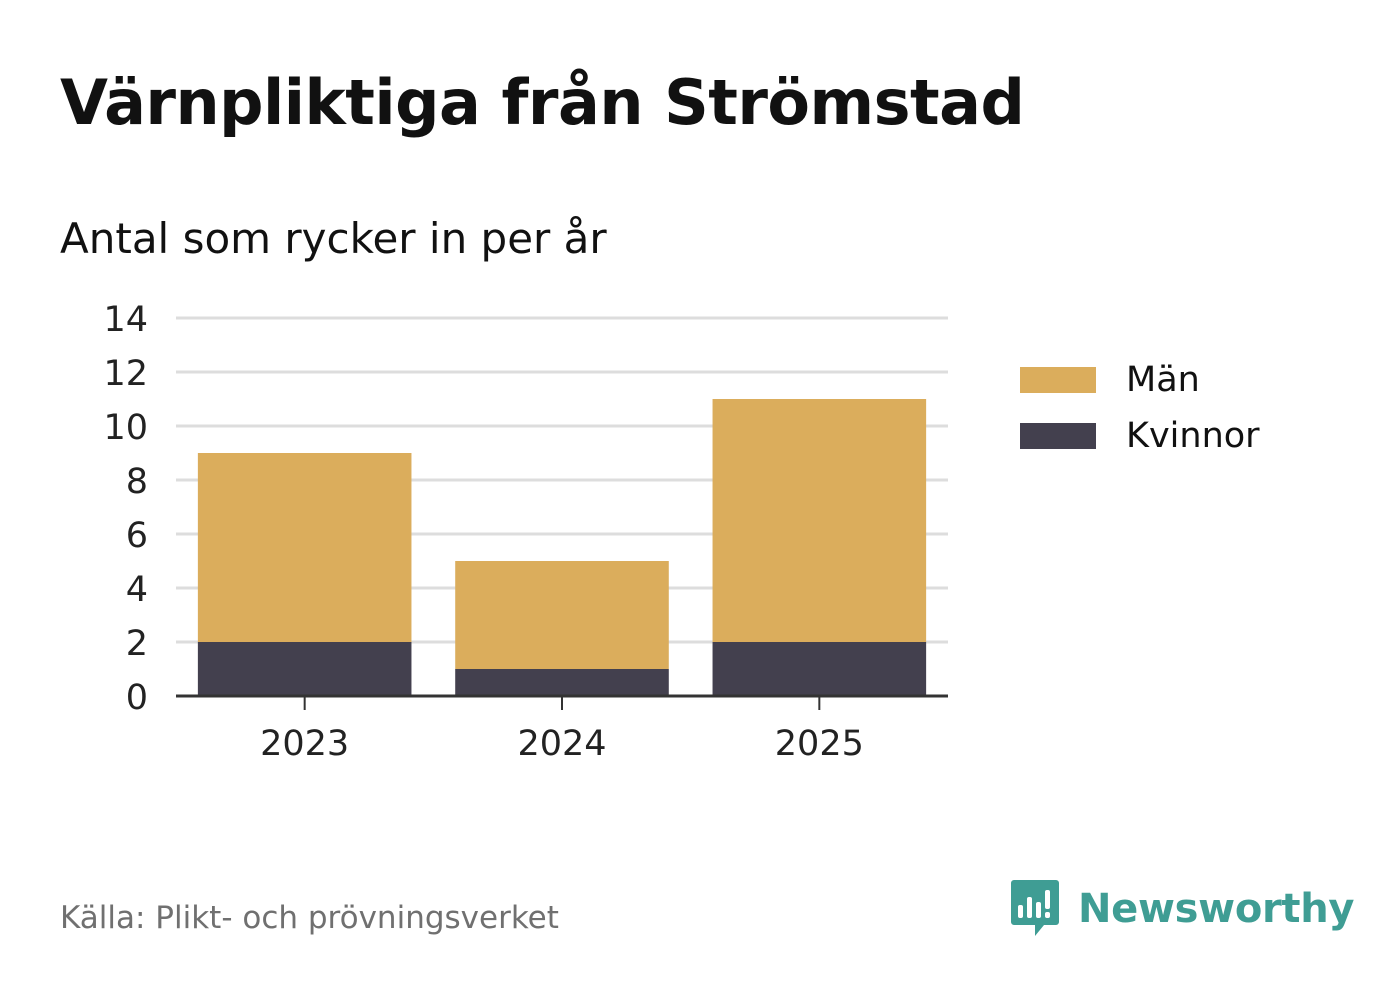  I want to click on bar-women-2025, so click(819, 669).